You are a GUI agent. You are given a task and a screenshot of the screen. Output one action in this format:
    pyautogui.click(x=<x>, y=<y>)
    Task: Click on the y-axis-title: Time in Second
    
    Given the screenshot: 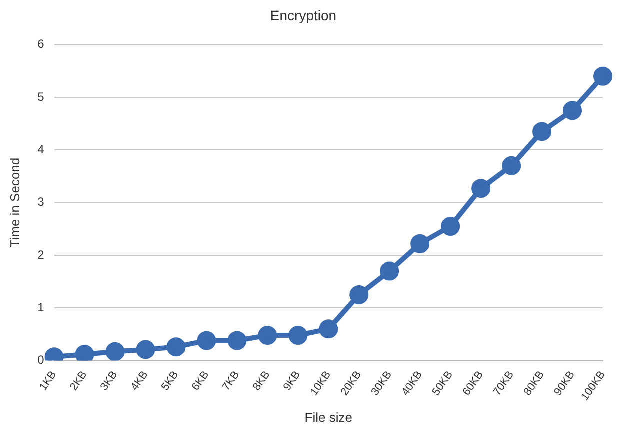 What is the action you would take?
    pyautogui.click(x=14, y=203)
    